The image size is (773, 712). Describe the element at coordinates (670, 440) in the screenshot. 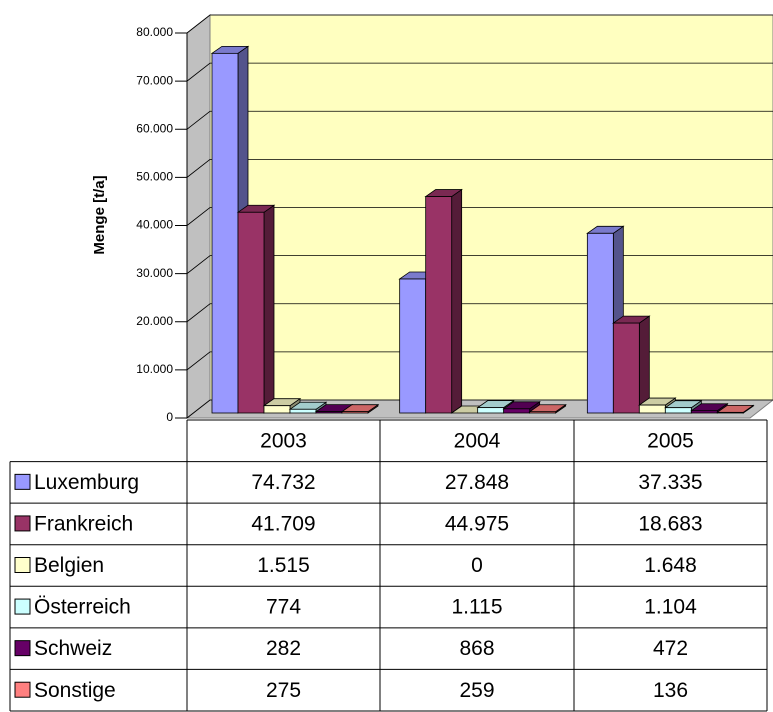

I see `x-tick-label: 2005` at that location.